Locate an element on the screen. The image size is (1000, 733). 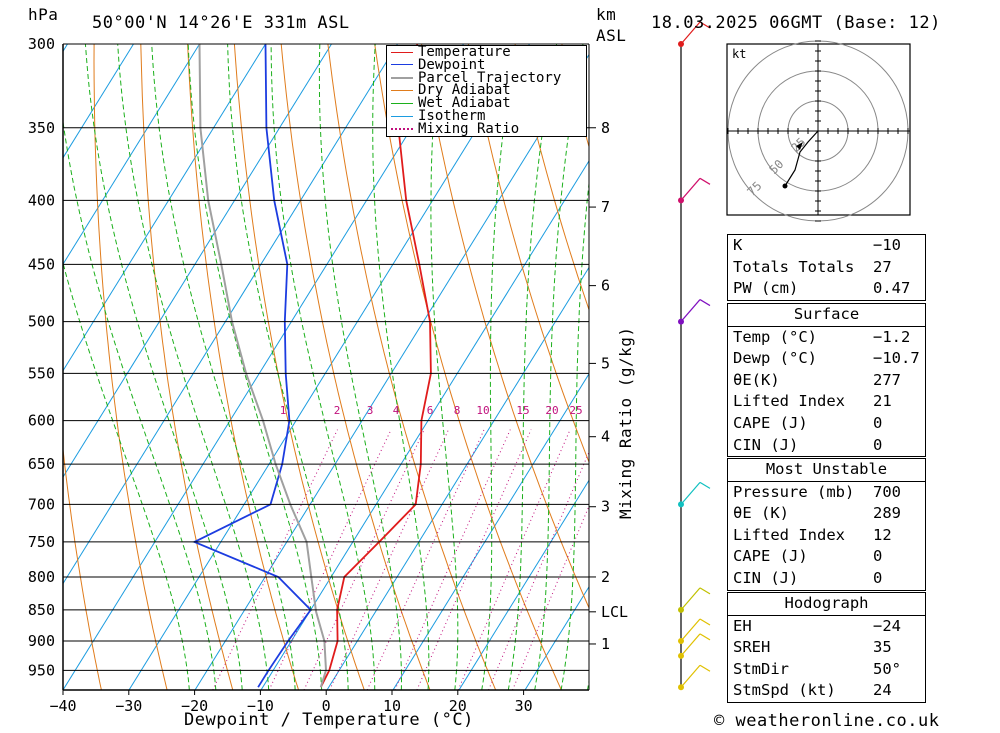
temperature-tick-label: 10 is located at coordinates (392, 706).